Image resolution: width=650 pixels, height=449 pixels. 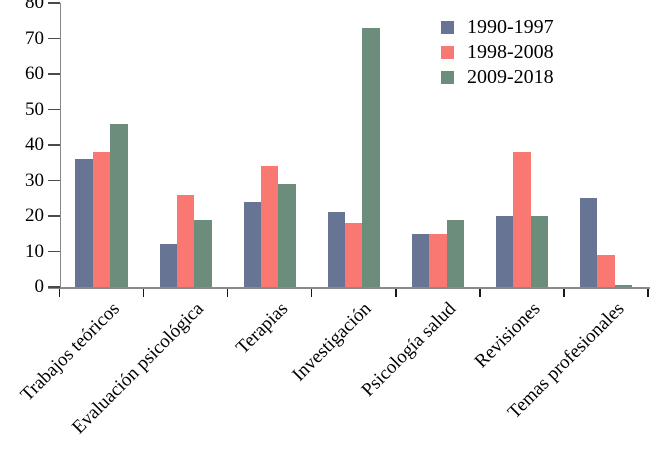 I want to click on y-axis-tick-label: 0, so click(x=39, y=286).